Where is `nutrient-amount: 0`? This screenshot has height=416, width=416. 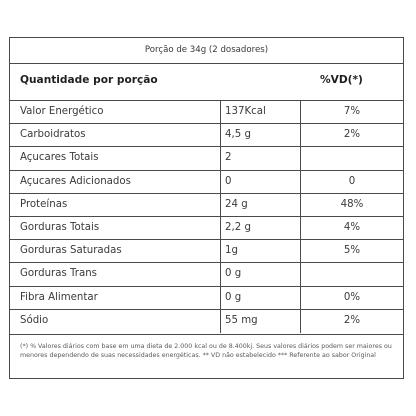
nutrient-amount: 0 is located at coordinates (228, 181).